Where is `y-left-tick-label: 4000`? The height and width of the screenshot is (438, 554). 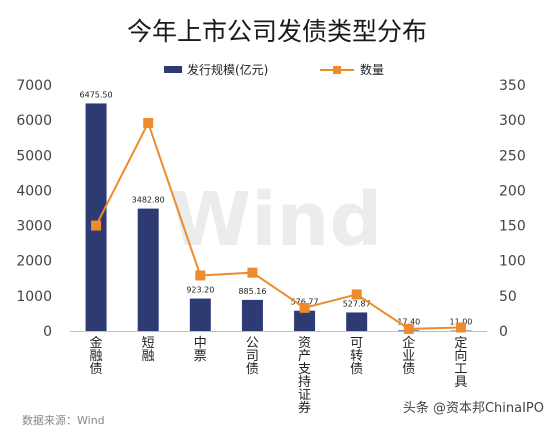 y-left-tick-label: 4000 is located at coordinates (34, 191).